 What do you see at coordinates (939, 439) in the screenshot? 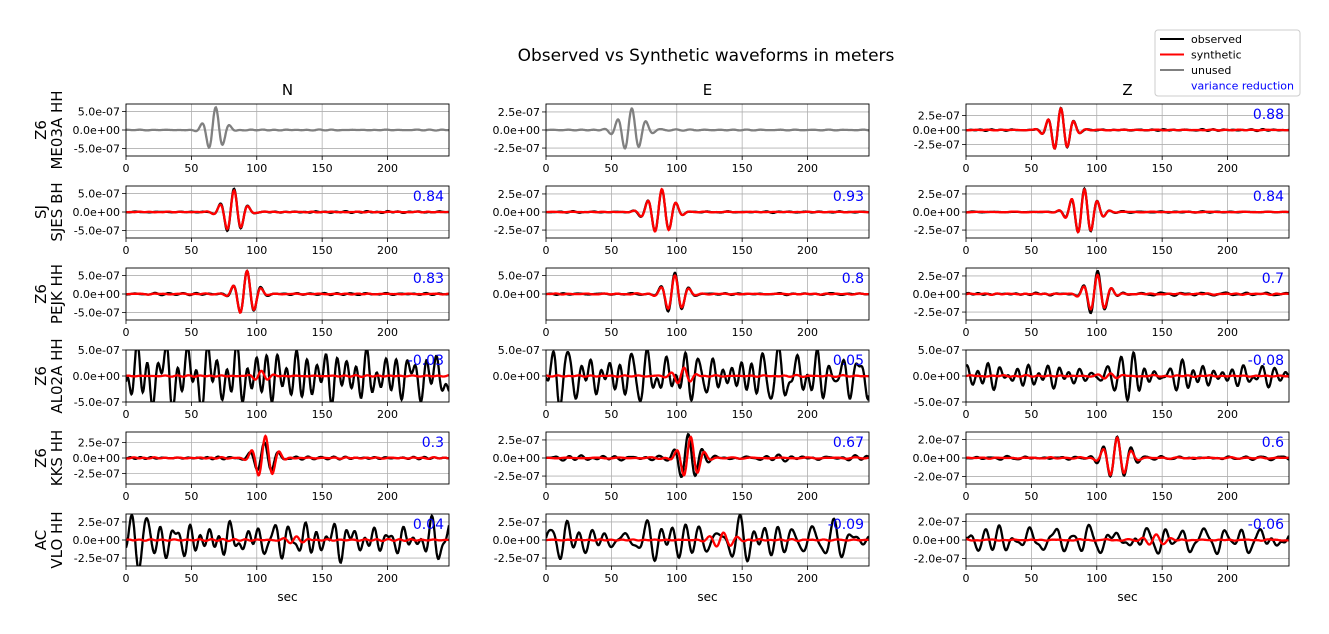
I see `y-tick-label: 2.0e-07` at bounding box center [939, 439].